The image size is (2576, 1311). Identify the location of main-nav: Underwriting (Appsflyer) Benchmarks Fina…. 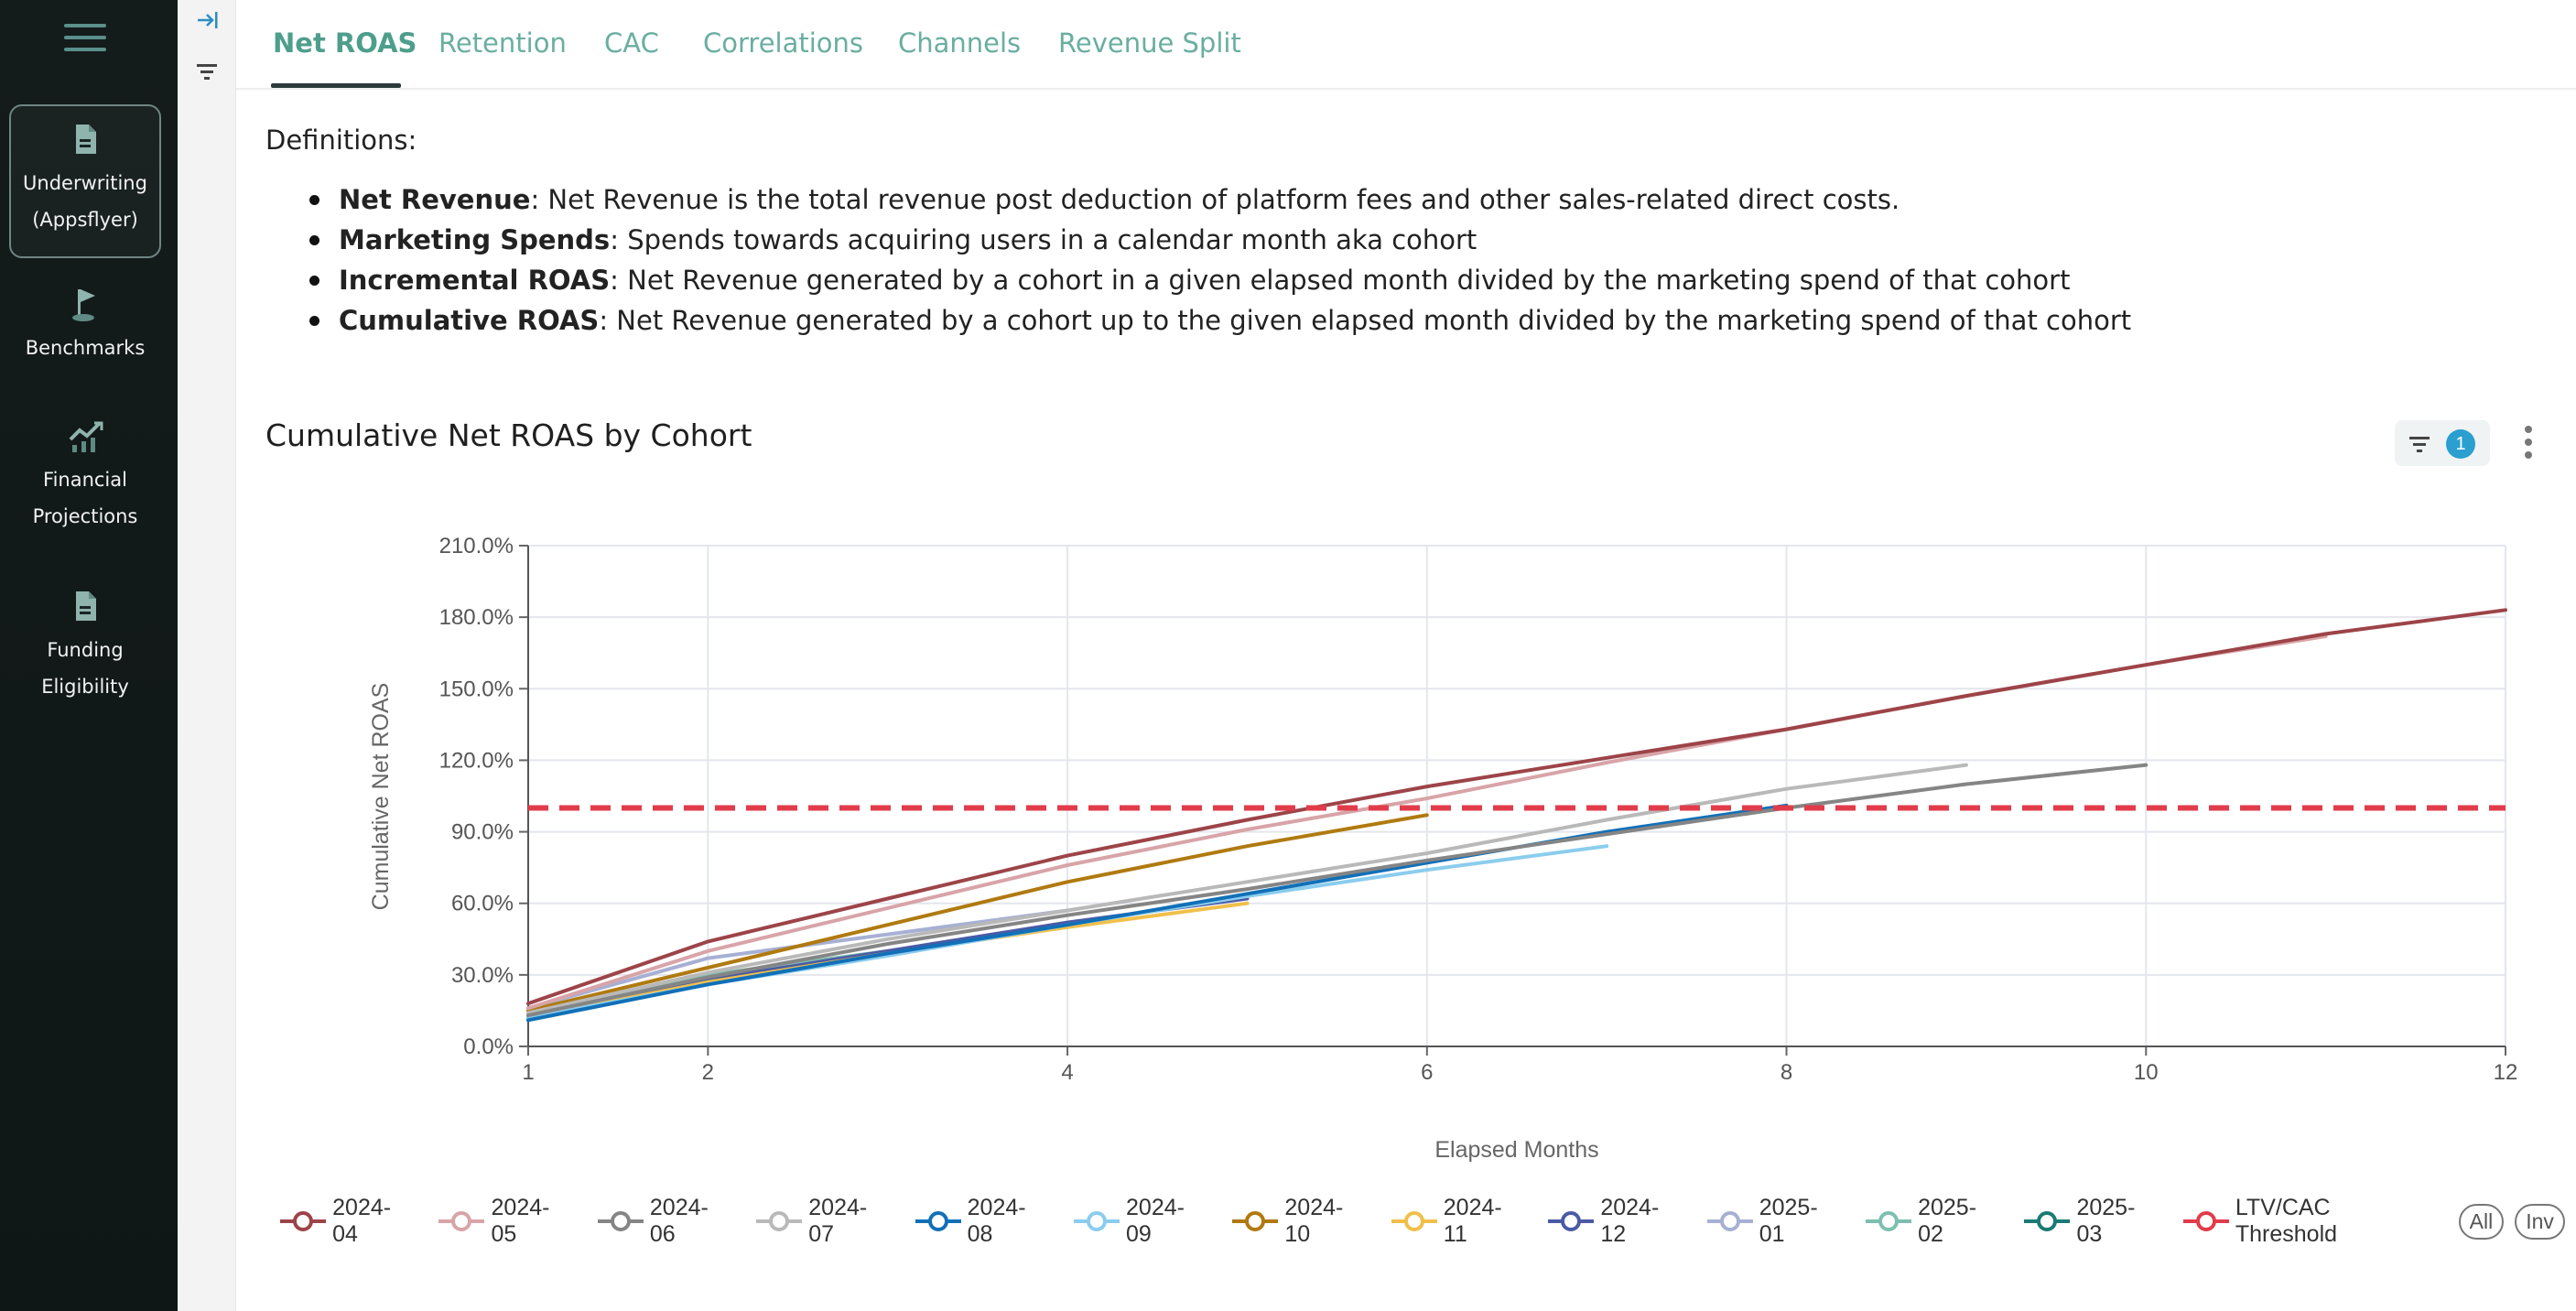
(89, 655).